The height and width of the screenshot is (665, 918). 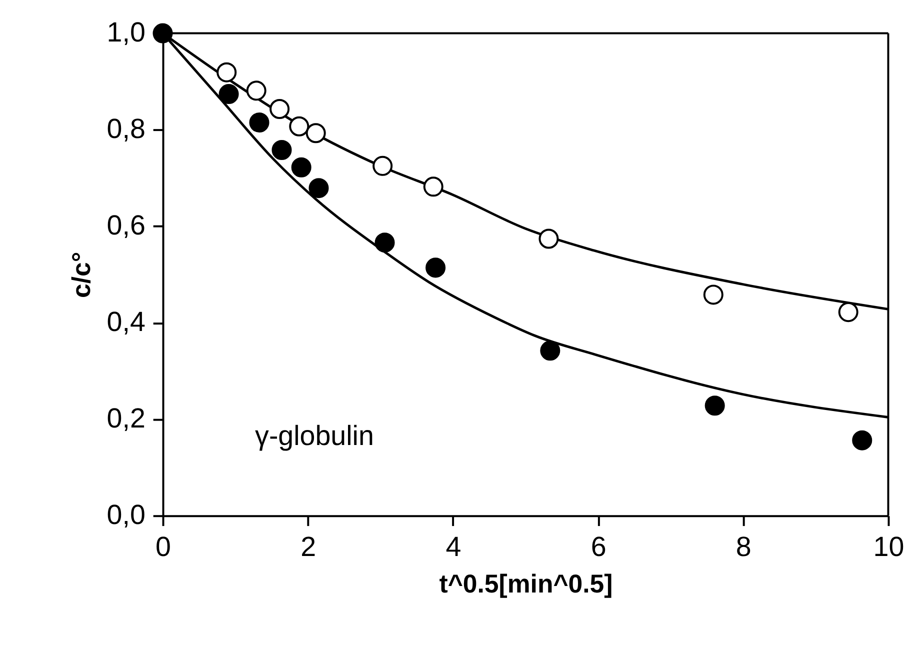 I want to click on y-tick-label: 0,2, so click(x=126, y=418).